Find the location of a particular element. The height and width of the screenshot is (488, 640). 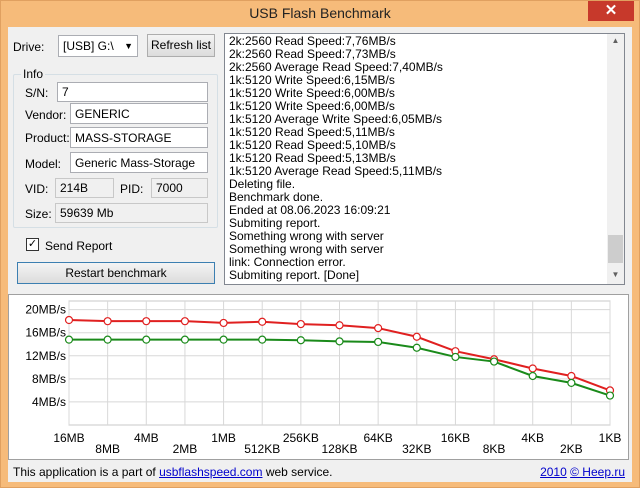

log-line: Submiting report. [Done] is located at coordinates (294, 275).